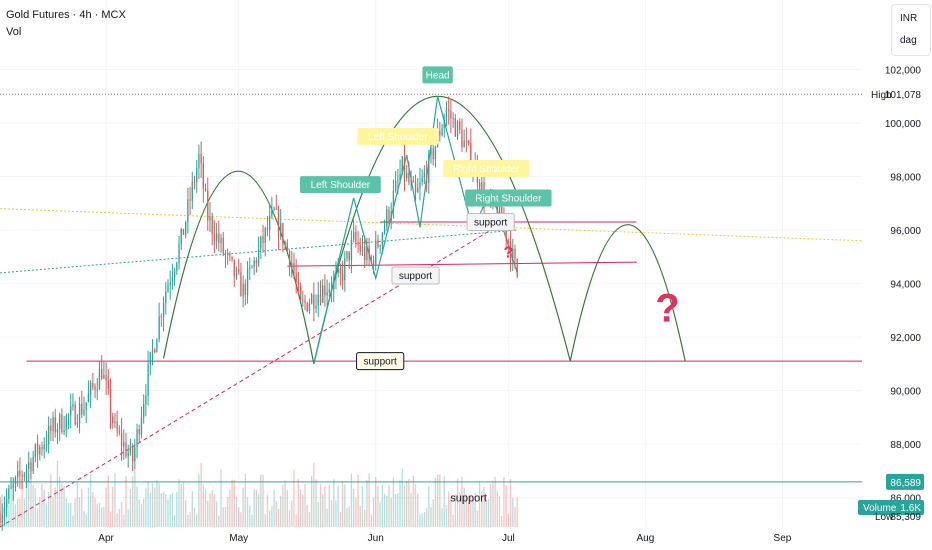  What do you see at coordinates (376, 538) in the screenshot?
I see `x-tick-label: Jun` at bounding box center [376, 538].